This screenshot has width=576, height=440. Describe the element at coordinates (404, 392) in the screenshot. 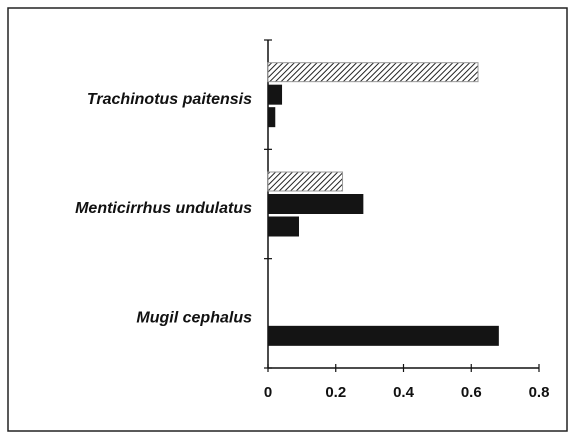

I see `x-tick-label: 0.4` at that location.